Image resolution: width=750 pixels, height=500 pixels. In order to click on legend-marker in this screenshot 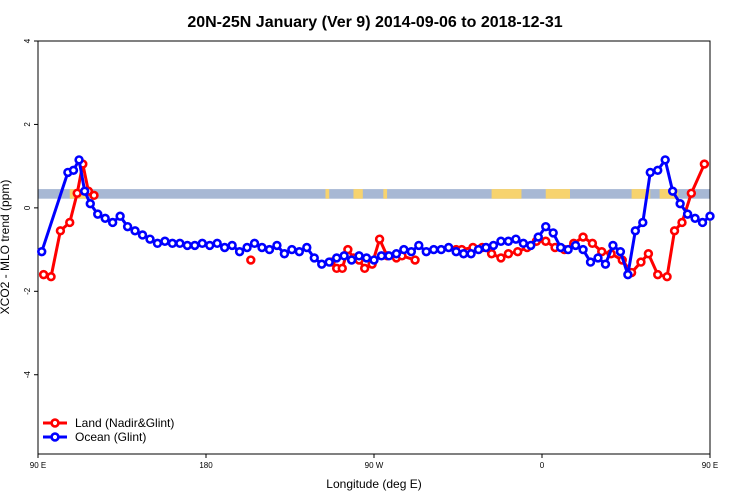, I will do `click(55, 423)`.